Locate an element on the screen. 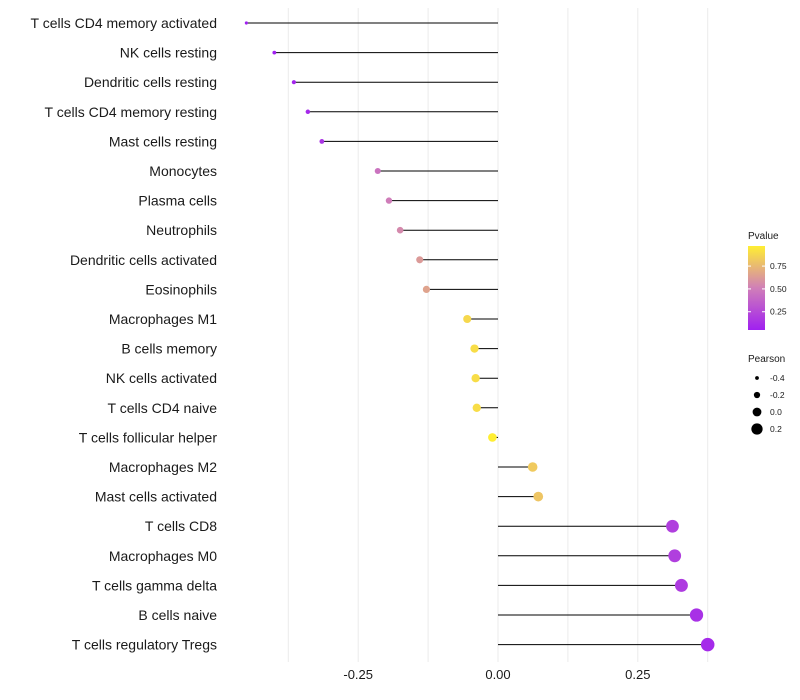  category-label: T cells regulatory Tregs is located at coordinates (144, 645).